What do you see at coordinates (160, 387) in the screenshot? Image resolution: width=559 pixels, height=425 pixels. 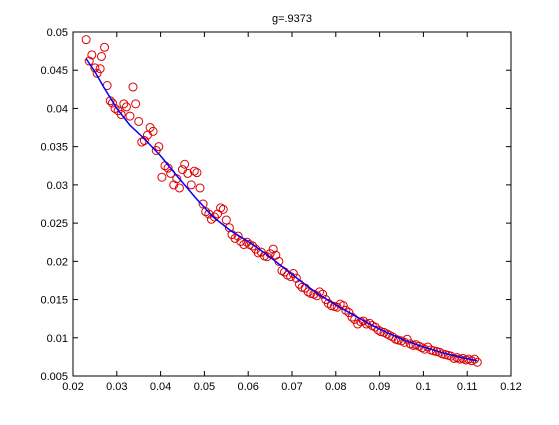 I see `x-tick-label: 0.04` at bounding box center [160, 387].